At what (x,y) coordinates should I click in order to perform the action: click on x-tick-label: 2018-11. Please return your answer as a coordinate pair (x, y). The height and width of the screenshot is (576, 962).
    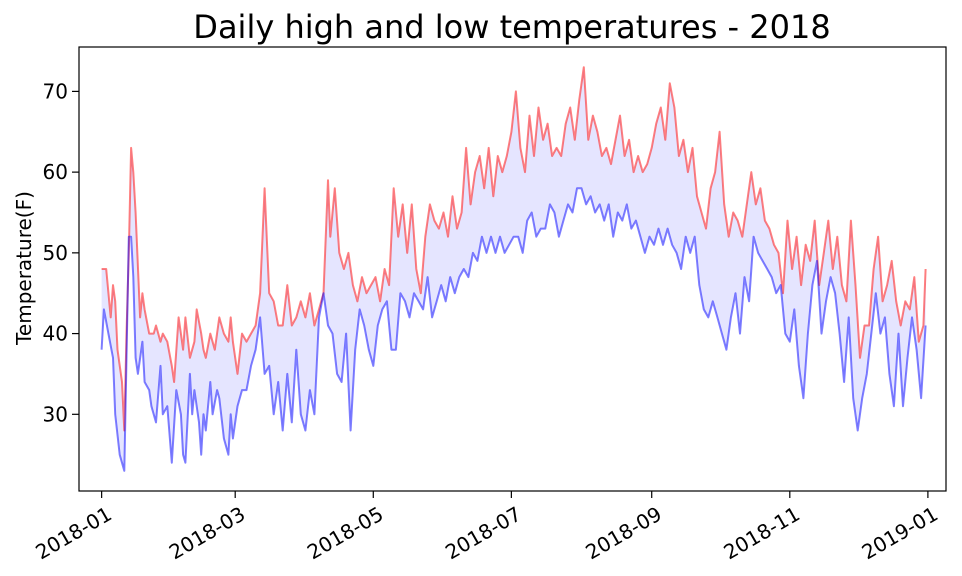
    Looking at the image, I should click on (762, 533).